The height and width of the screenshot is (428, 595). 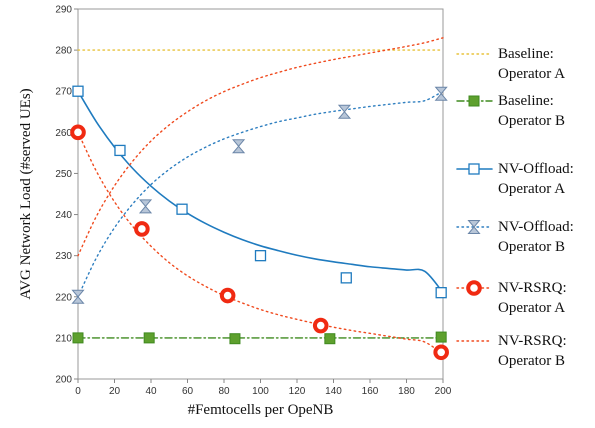 What do you see at coordinates (510, 64) in the screenshot?
I see `legend-item: Baseline: Operator A` at bounding box center [510, 64].